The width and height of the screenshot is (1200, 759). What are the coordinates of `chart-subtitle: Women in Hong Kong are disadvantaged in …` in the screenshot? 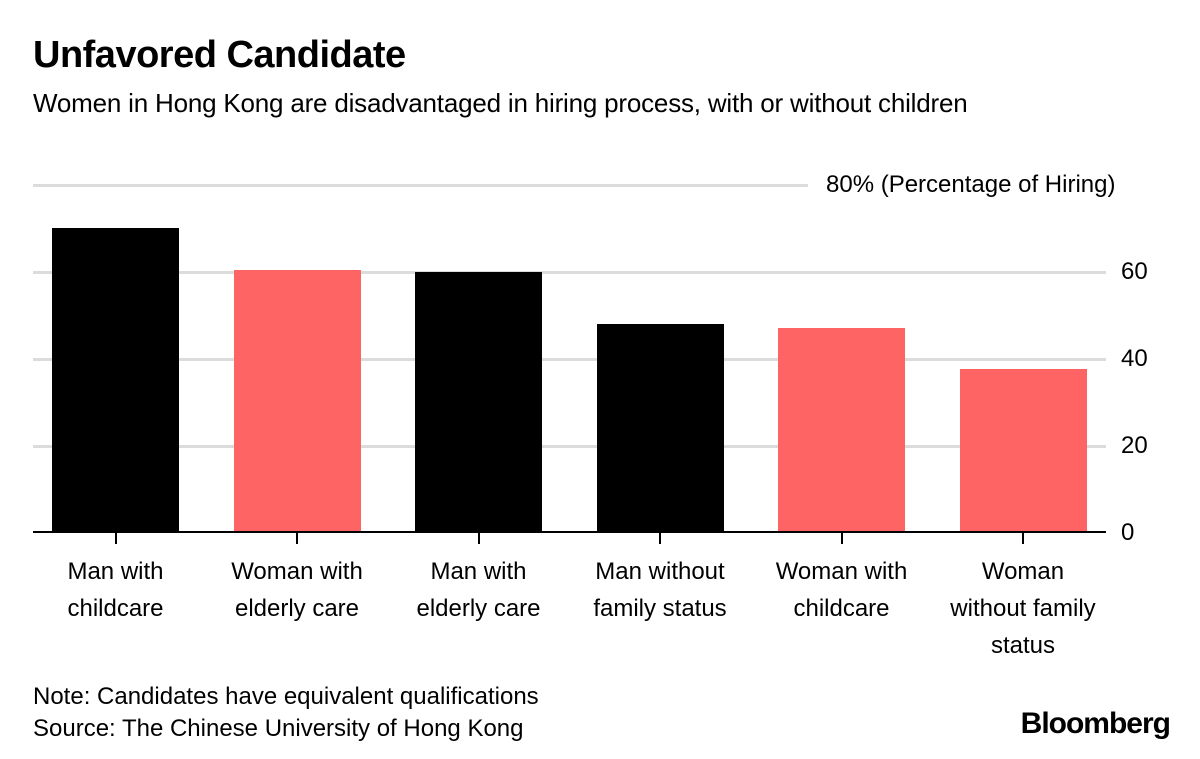 It's located at (500, 103).